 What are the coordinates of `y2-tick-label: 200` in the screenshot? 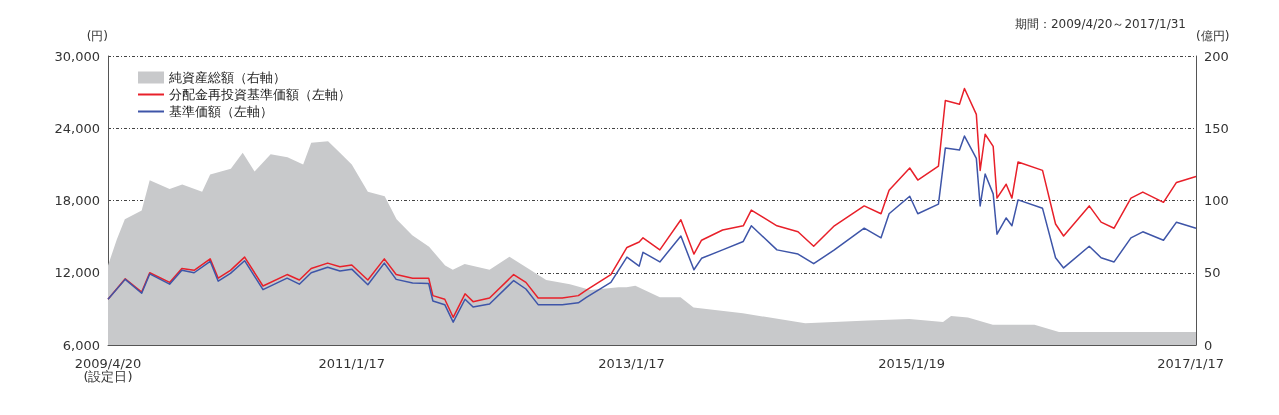 It's located at (1216, 56).